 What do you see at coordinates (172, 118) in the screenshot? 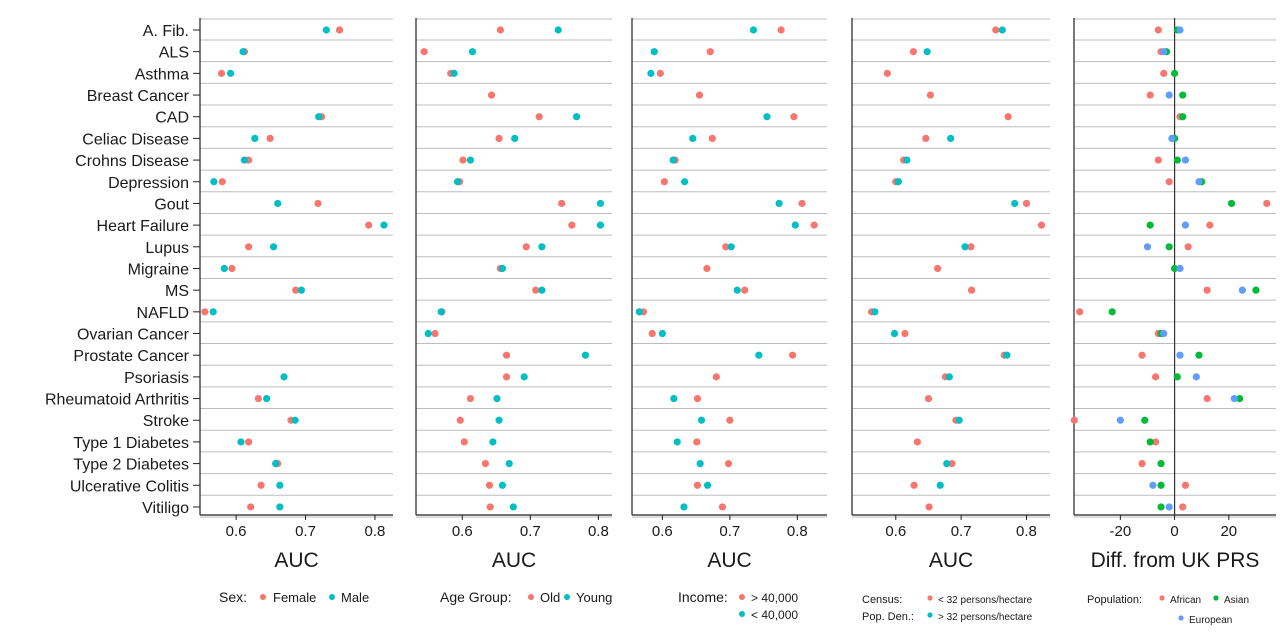
I see `y-tick-label: CAD` at bounding box center [172, 118].